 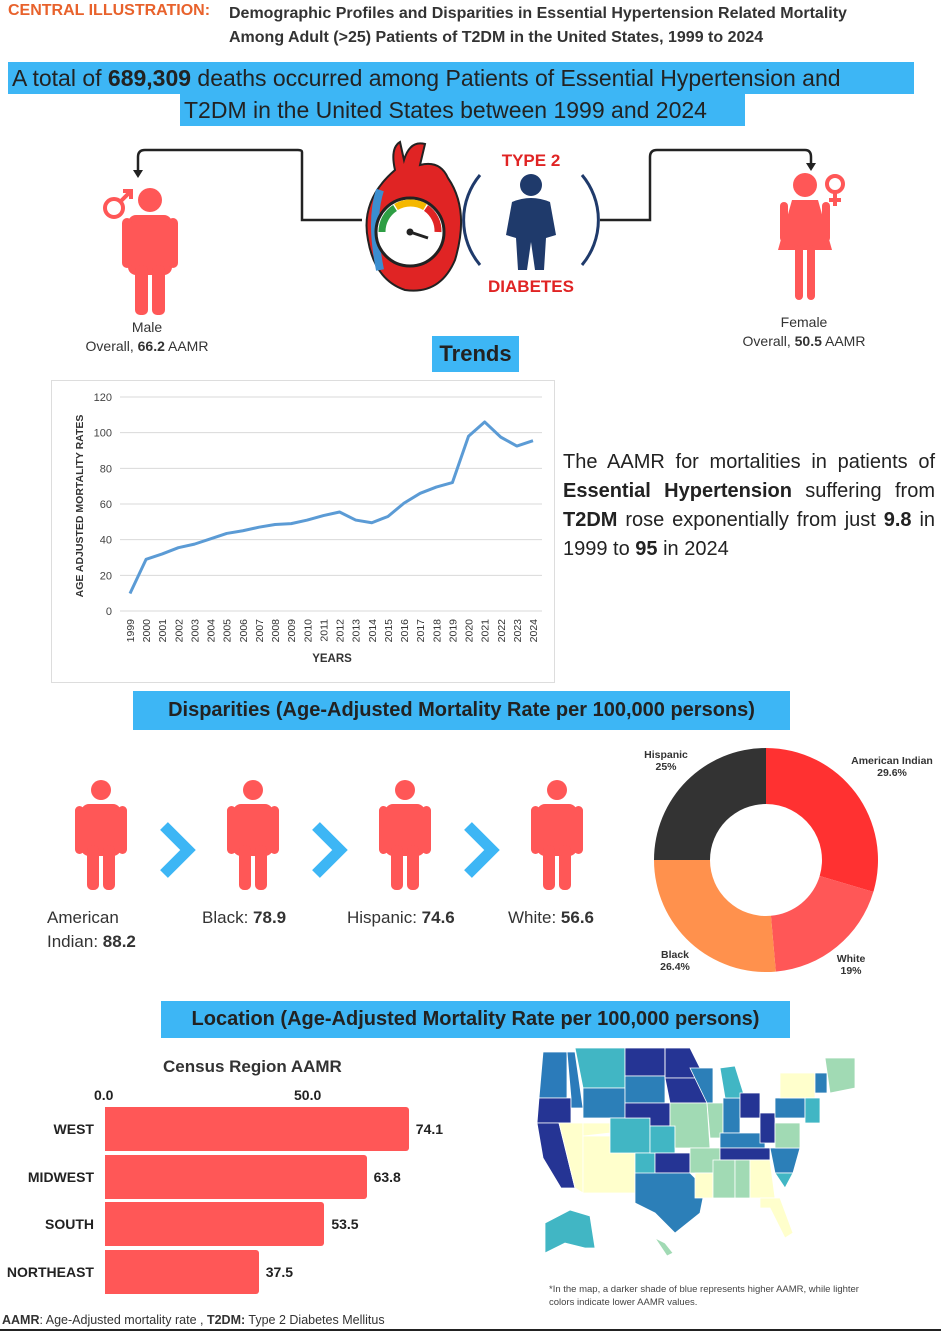 I want to click on donut-percent: 25%, so click(x=666, y=767).